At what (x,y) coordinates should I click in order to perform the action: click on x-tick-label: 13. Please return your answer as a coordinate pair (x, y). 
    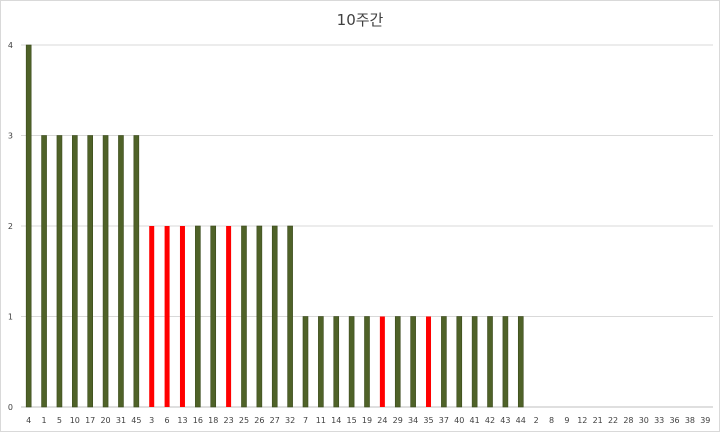
    Looking at the image, I should click on (182, 420).